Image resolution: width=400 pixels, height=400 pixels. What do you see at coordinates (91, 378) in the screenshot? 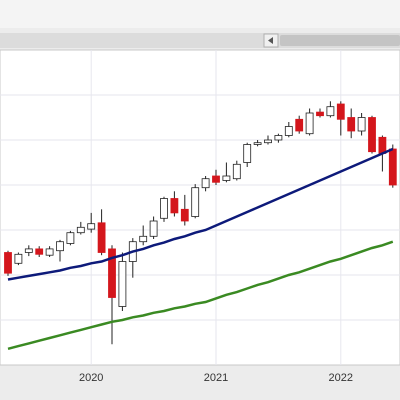
I see `x-tick-label: 2020` at bounding box center [91, 378].